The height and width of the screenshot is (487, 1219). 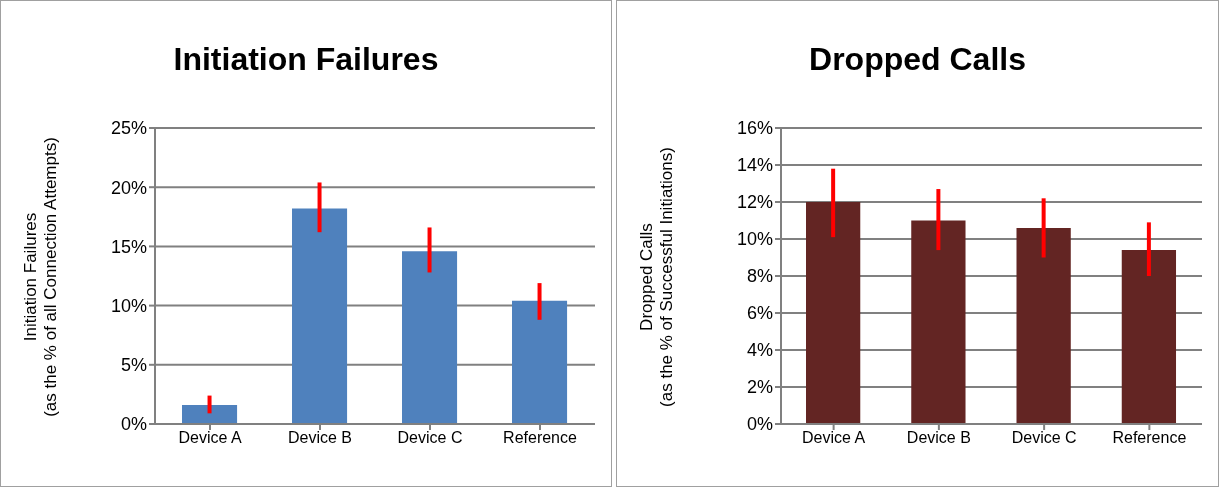 I want to click on chart-title: Dropped Calls, so click(x=917, y=59).